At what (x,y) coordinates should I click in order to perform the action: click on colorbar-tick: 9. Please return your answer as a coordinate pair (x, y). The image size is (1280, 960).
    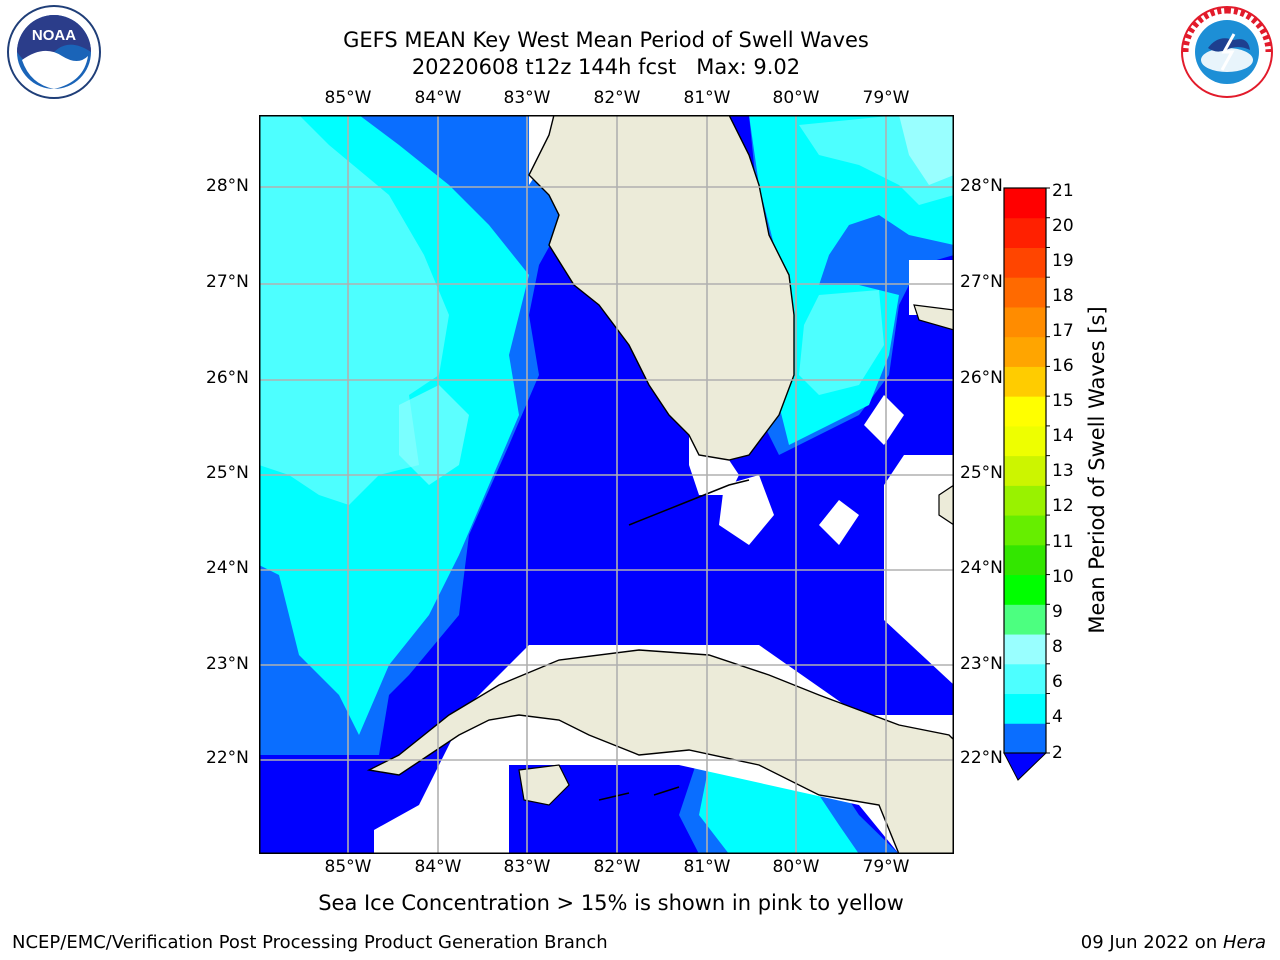
    Looking at the image, I should click on (1057, 612).